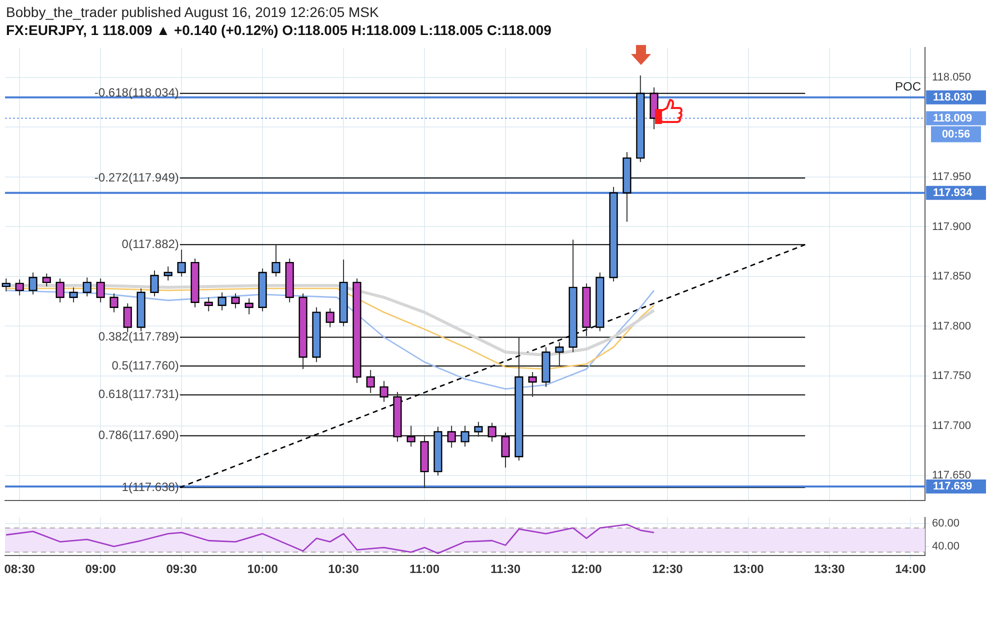 The width and height of the screenshot is (988, 618). Describe the element at coordinates (951, 177) in the screenshot. I see `y-tick-label: 117.950` at that location.